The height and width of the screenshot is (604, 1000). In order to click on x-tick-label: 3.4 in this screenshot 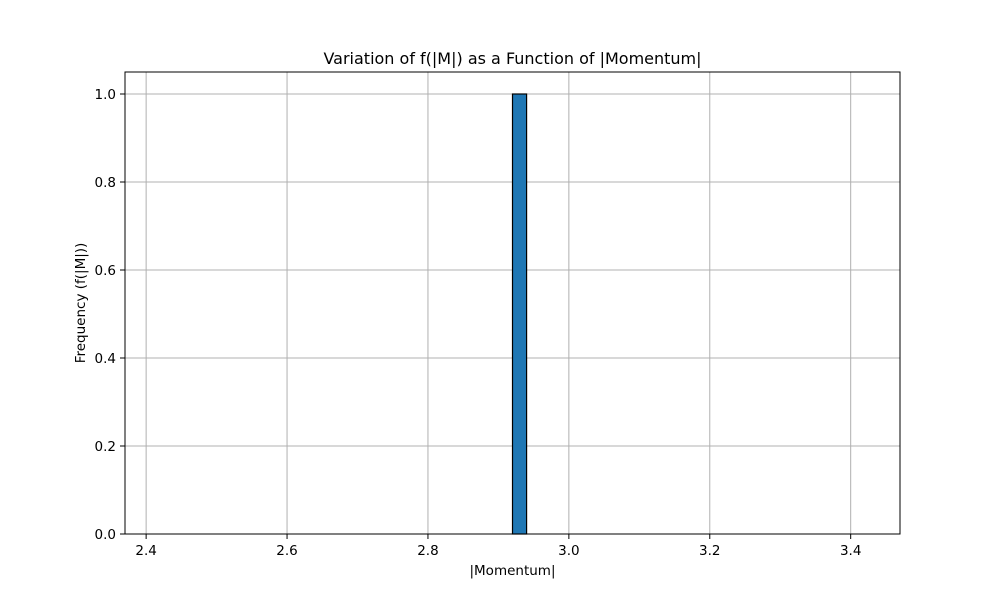, I will do `click(850, 551)`.